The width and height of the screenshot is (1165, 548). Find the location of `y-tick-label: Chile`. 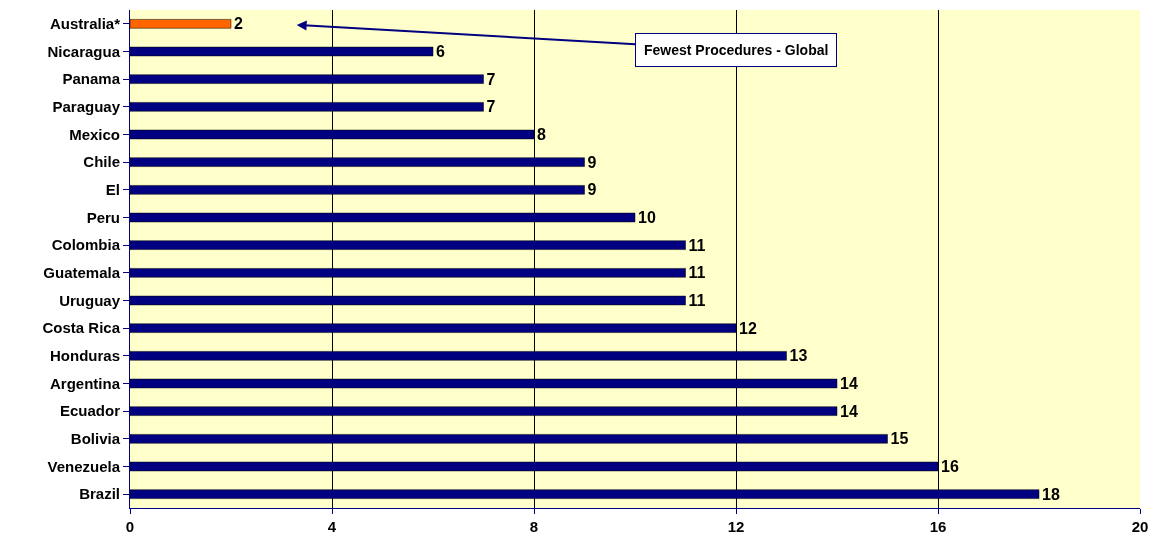

y-tick-label: Chile is located at coordinates (101, 162).